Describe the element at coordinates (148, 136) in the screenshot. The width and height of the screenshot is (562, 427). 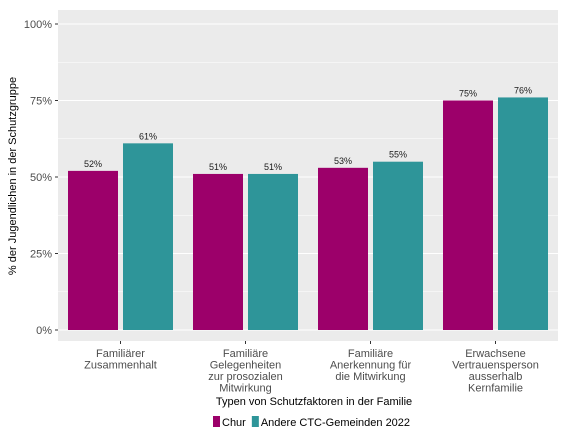
I see `data-label: 61%` at that location.